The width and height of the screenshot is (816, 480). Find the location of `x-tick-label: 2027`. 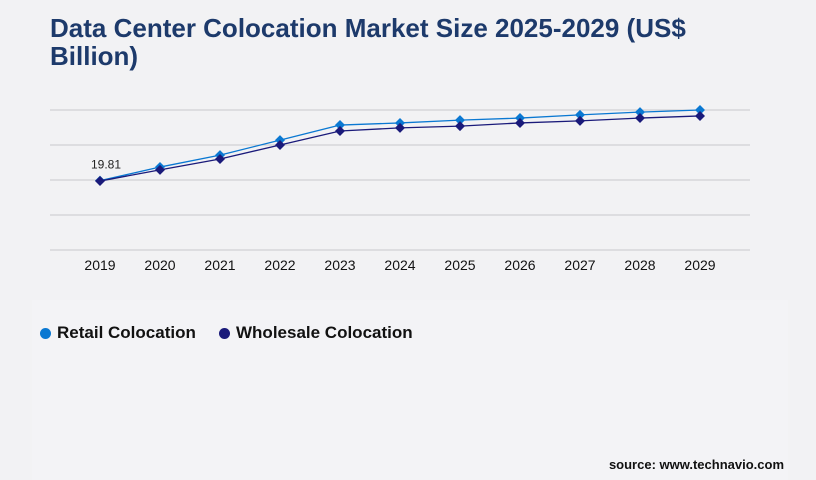

x-tick-label: 2027 is located at coordinates (579, 265).